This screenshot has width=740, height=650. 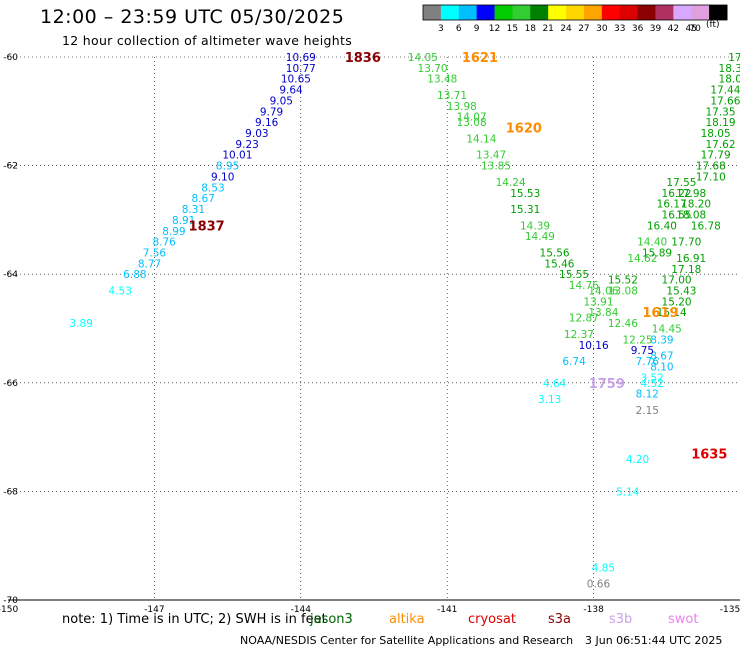 I want to click on swh-data-label: 6.74, so click(x=574, y=362).